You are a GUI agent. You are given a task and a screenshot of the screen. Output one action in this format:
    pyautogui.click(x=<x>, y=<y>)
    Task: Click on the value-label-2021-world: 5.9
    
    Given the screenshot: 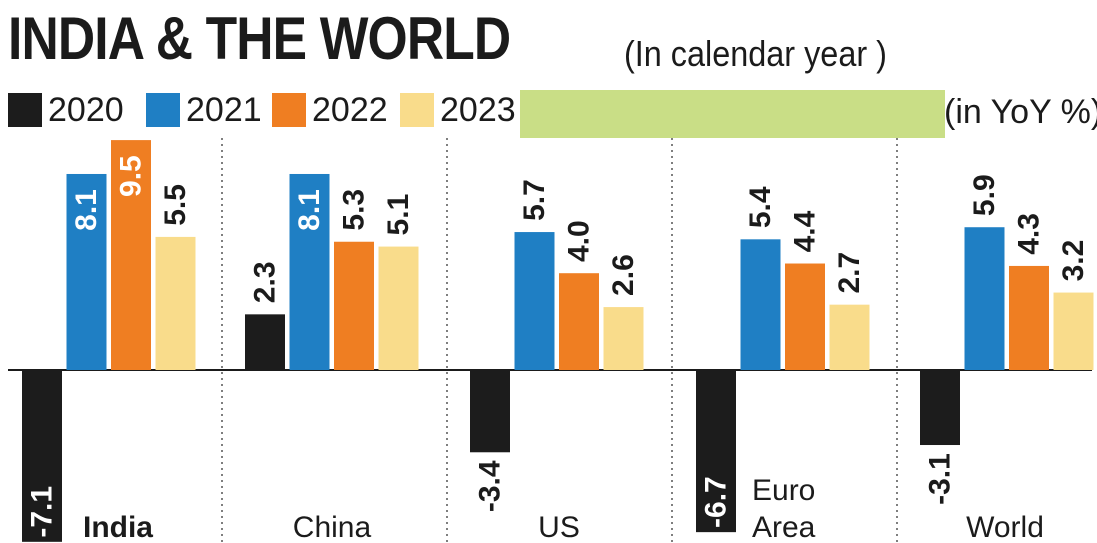 What is the action you would take?
    pyautogui.click(x=984, y=195)
    